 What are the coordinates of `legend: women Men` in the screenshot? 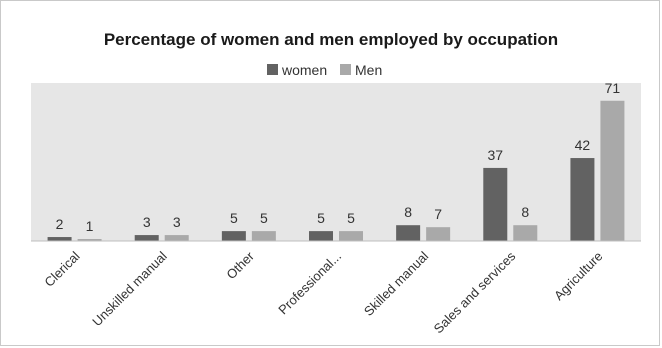 It's located at (324, 70).